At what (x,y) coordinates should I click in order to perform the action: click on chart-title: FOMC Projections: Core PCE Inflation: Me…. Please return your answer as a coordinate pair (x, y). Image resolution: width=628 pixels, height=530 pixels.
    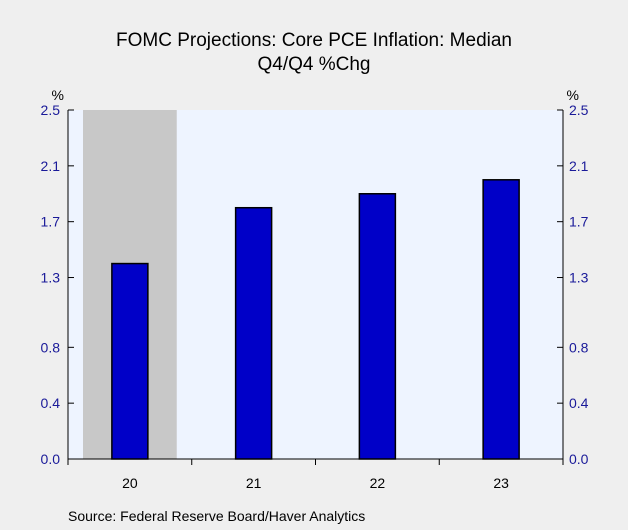
    Looking at the image, I should click on (314, 40).